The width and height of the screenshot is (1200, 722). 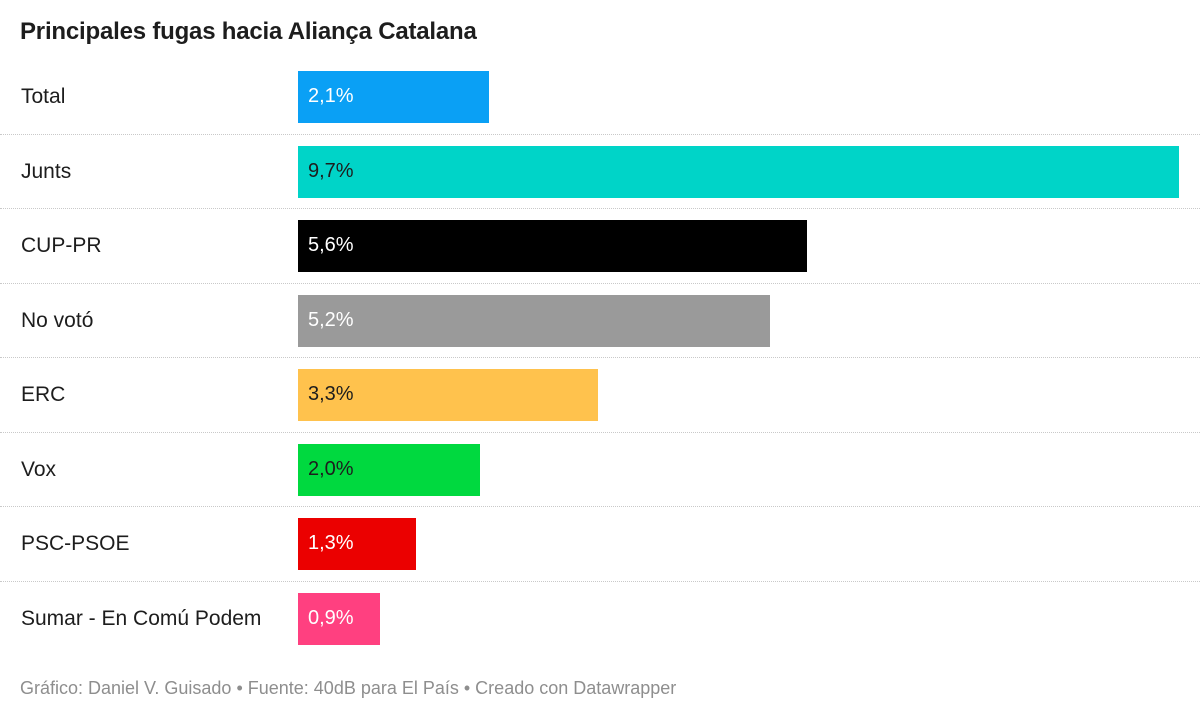 I want to click on category-label: ERC, so click(x=43, y=394).